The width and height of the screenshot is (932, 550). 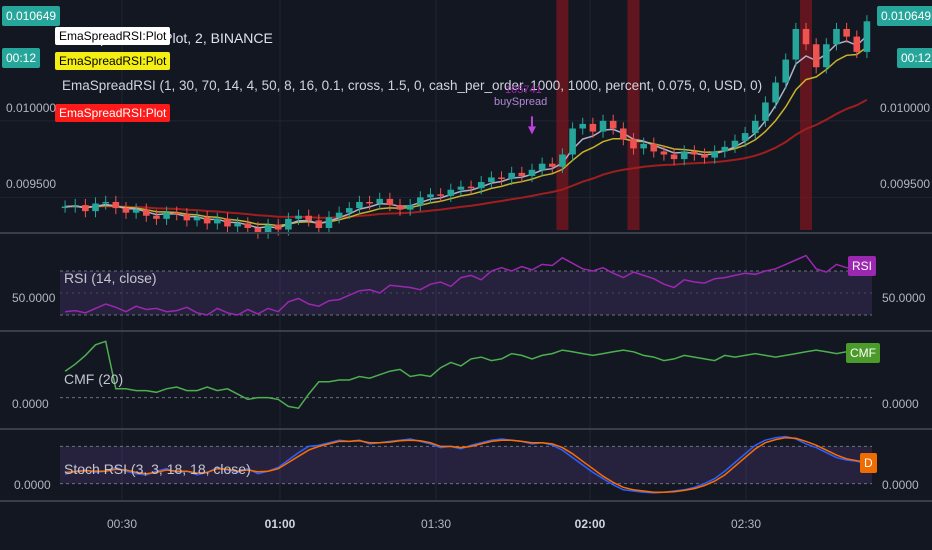 I want to click on time-tick: 02:00, so click(x=590, y=524).